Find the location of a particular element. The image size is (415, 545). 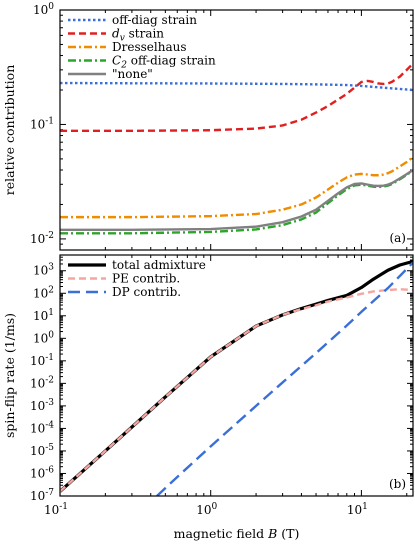

y-tick-label: 103 is located at coordinates (43, 270).